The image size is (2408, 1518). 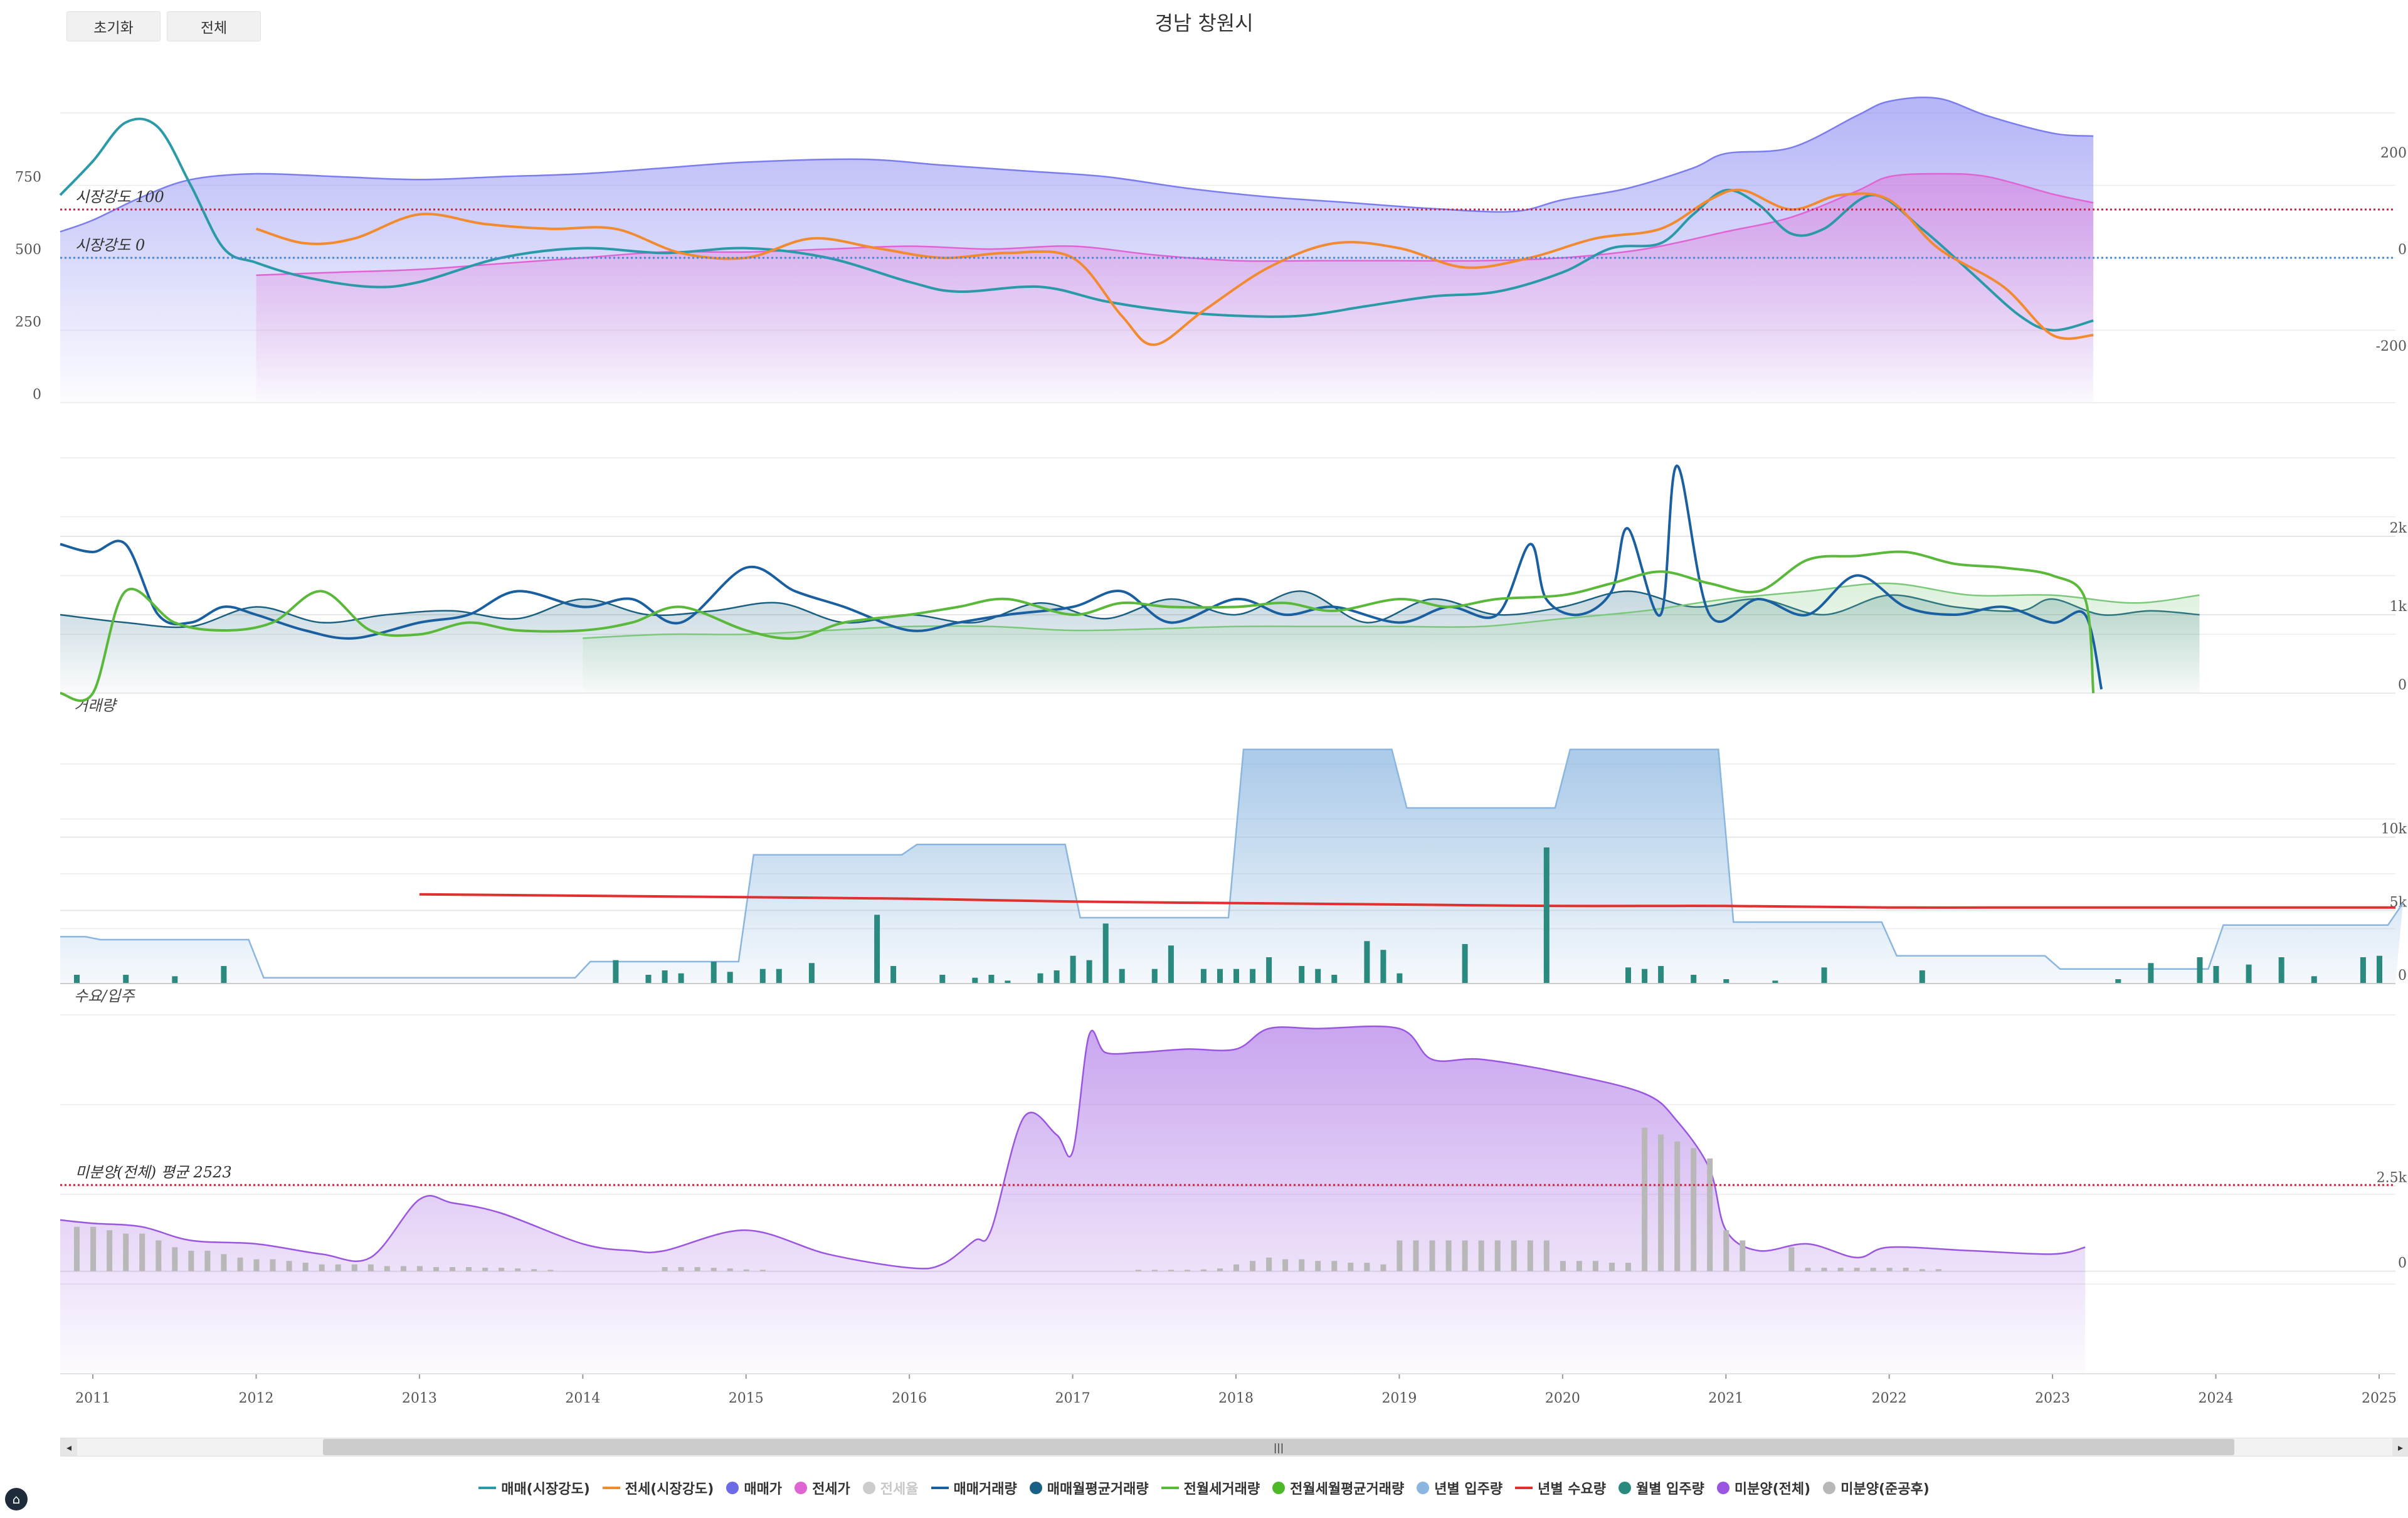 I want to click on reset-button: 초기화, so click(x=113, y=26).